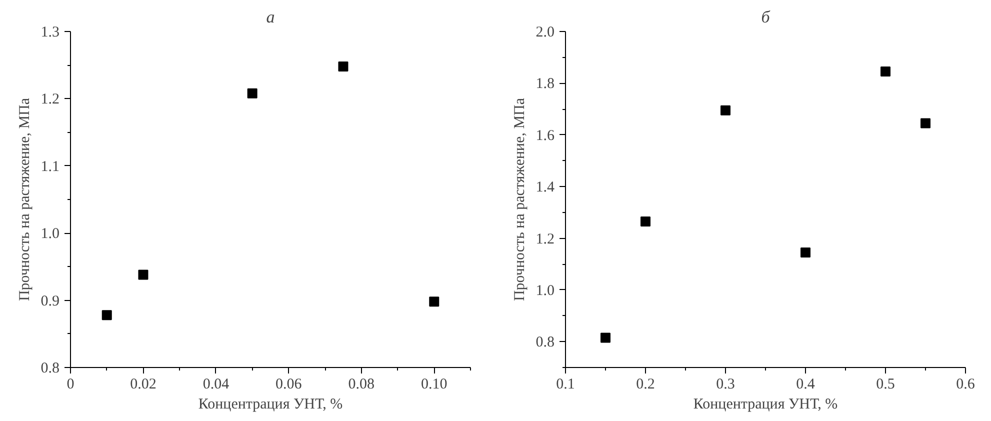 The height and width of the screenshot is (421, 991). Describe the element at coordinates (545, 32) in the screenshot. I see `y-tick-label: 2.0` at that location.